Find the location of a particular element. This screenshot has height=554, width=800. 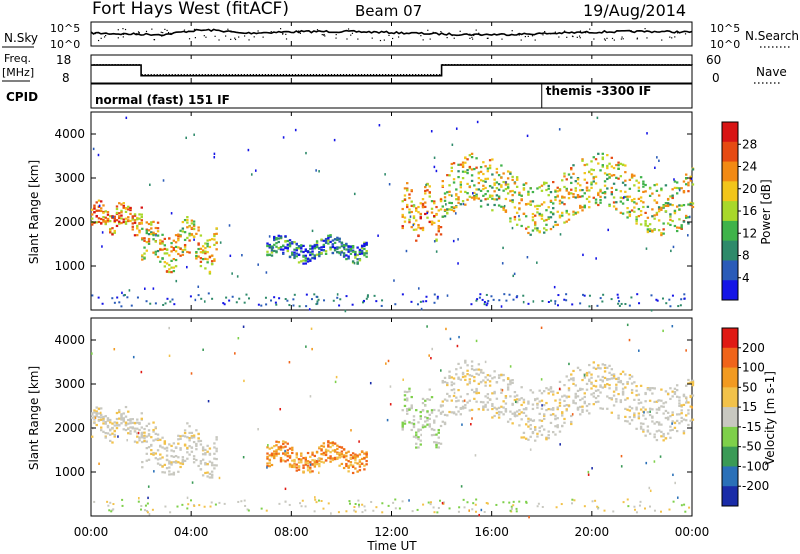

freq-tick-top: 18 is located at coordinates (63, 60).